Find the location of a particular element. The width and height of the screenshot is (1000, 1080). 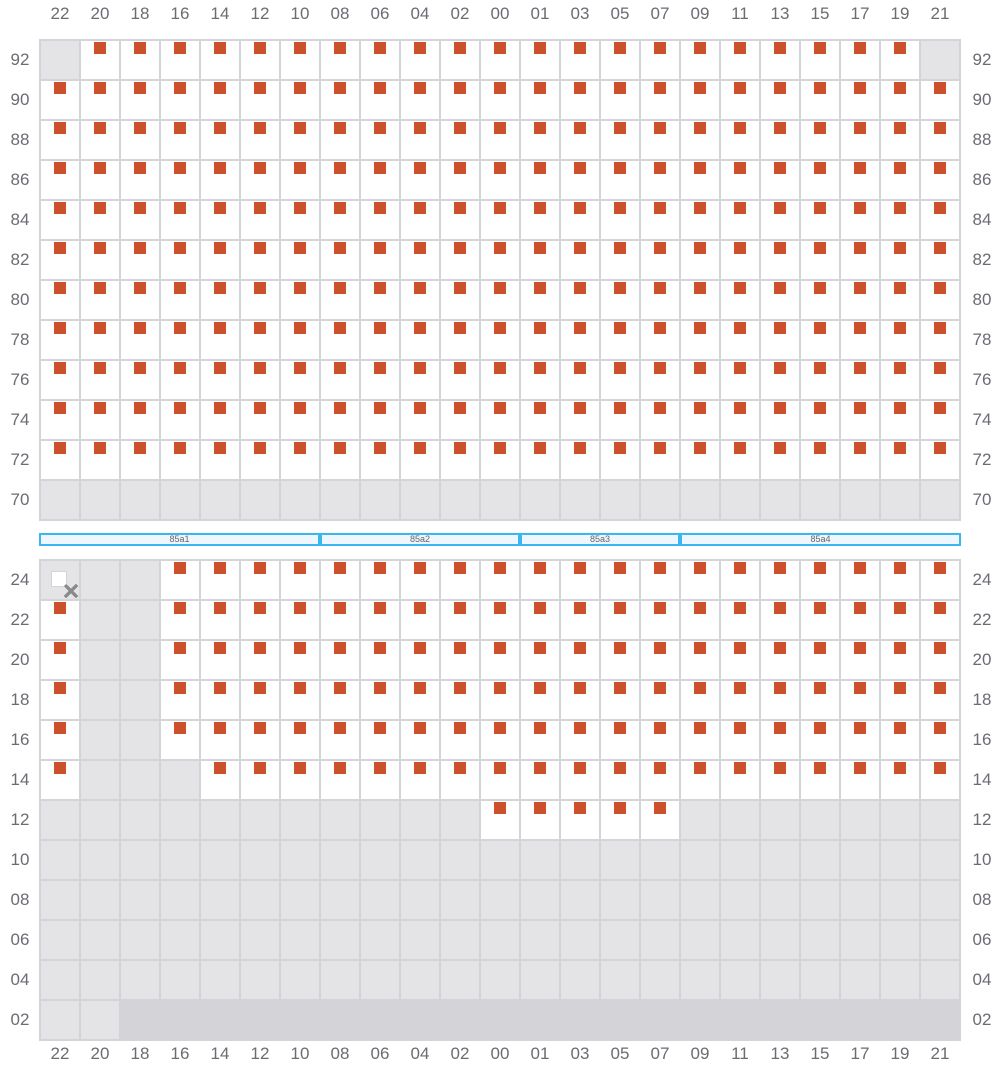

section-85a4: 85a4 is located at coordinates (820, 539).